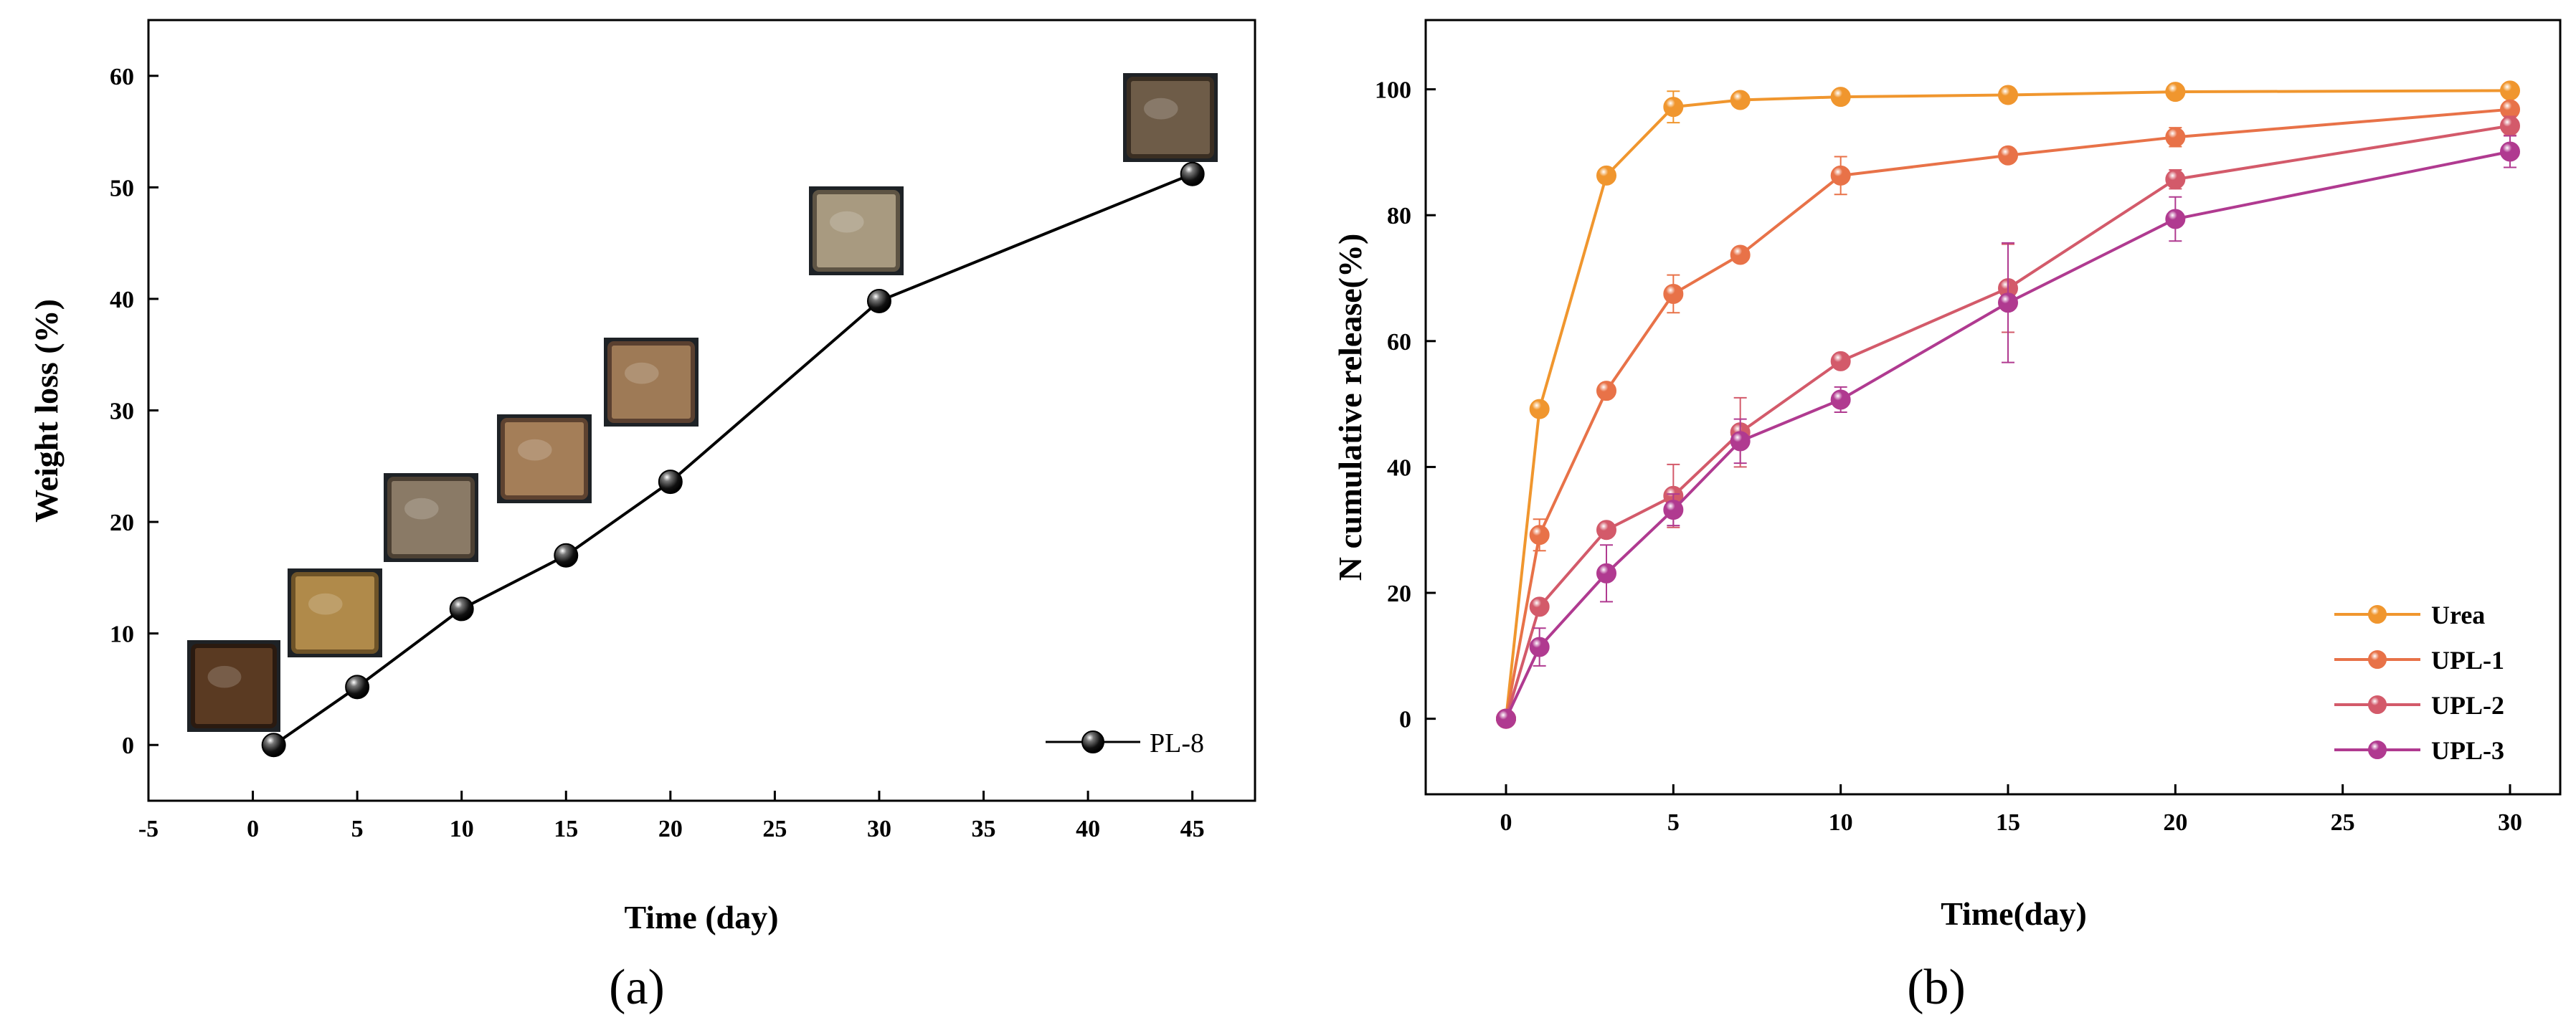 The height and width of the screenshot is (1033, 2576). I want to click on y-tick-label: 0, so click(1405, 720).